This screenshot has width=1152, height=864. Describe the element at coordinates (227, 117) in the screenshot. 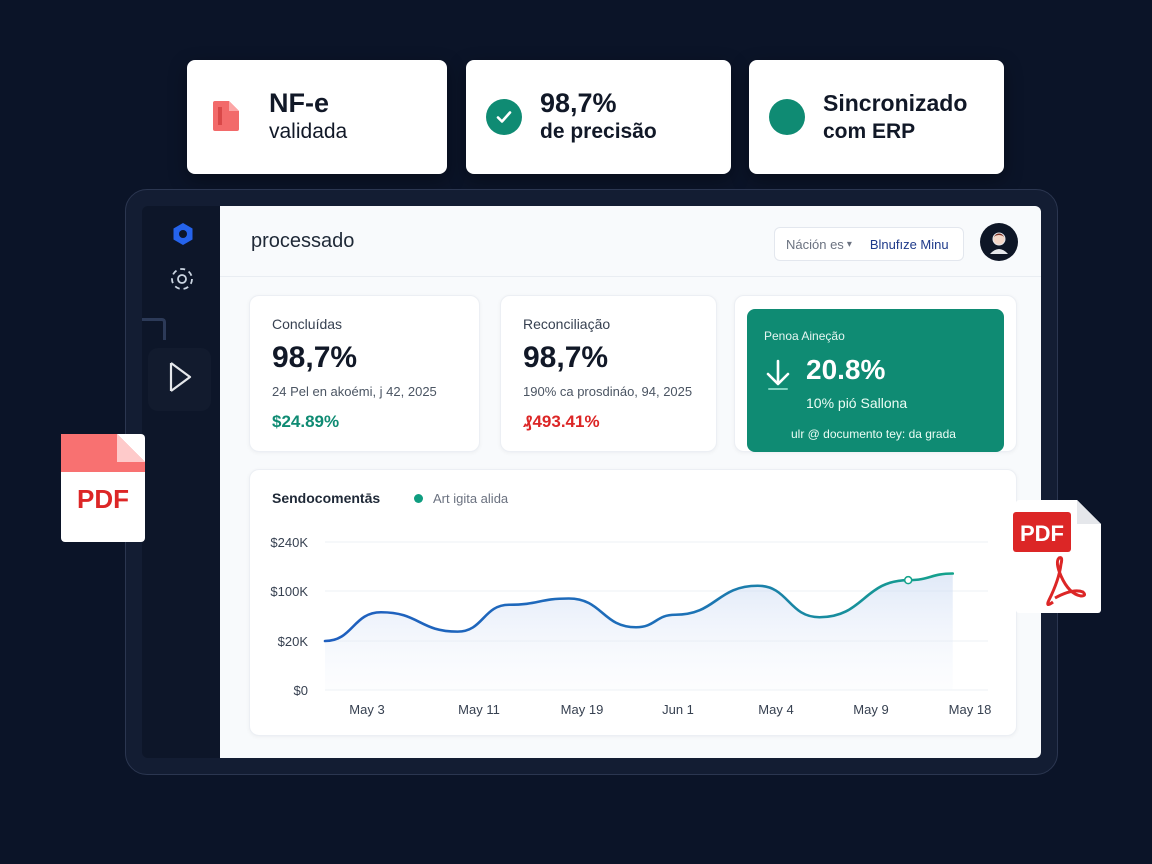

I see `document-icon` at that location.